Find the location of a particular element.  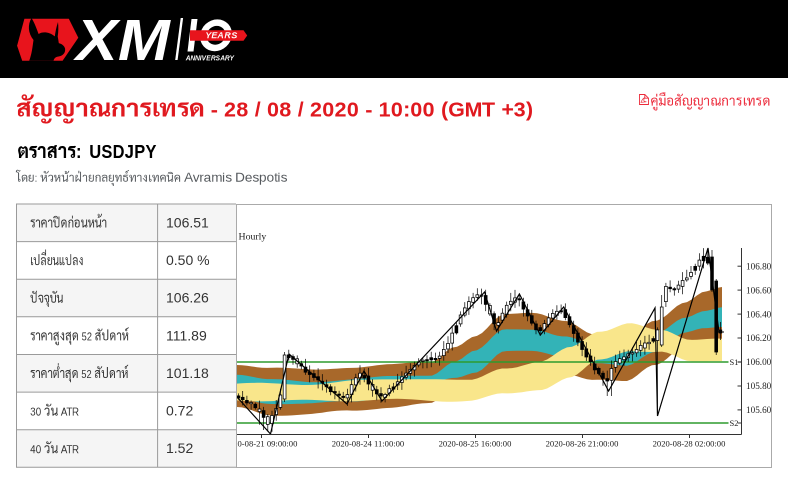

svg-text: 106.40 is located at coordinates (759, 314).